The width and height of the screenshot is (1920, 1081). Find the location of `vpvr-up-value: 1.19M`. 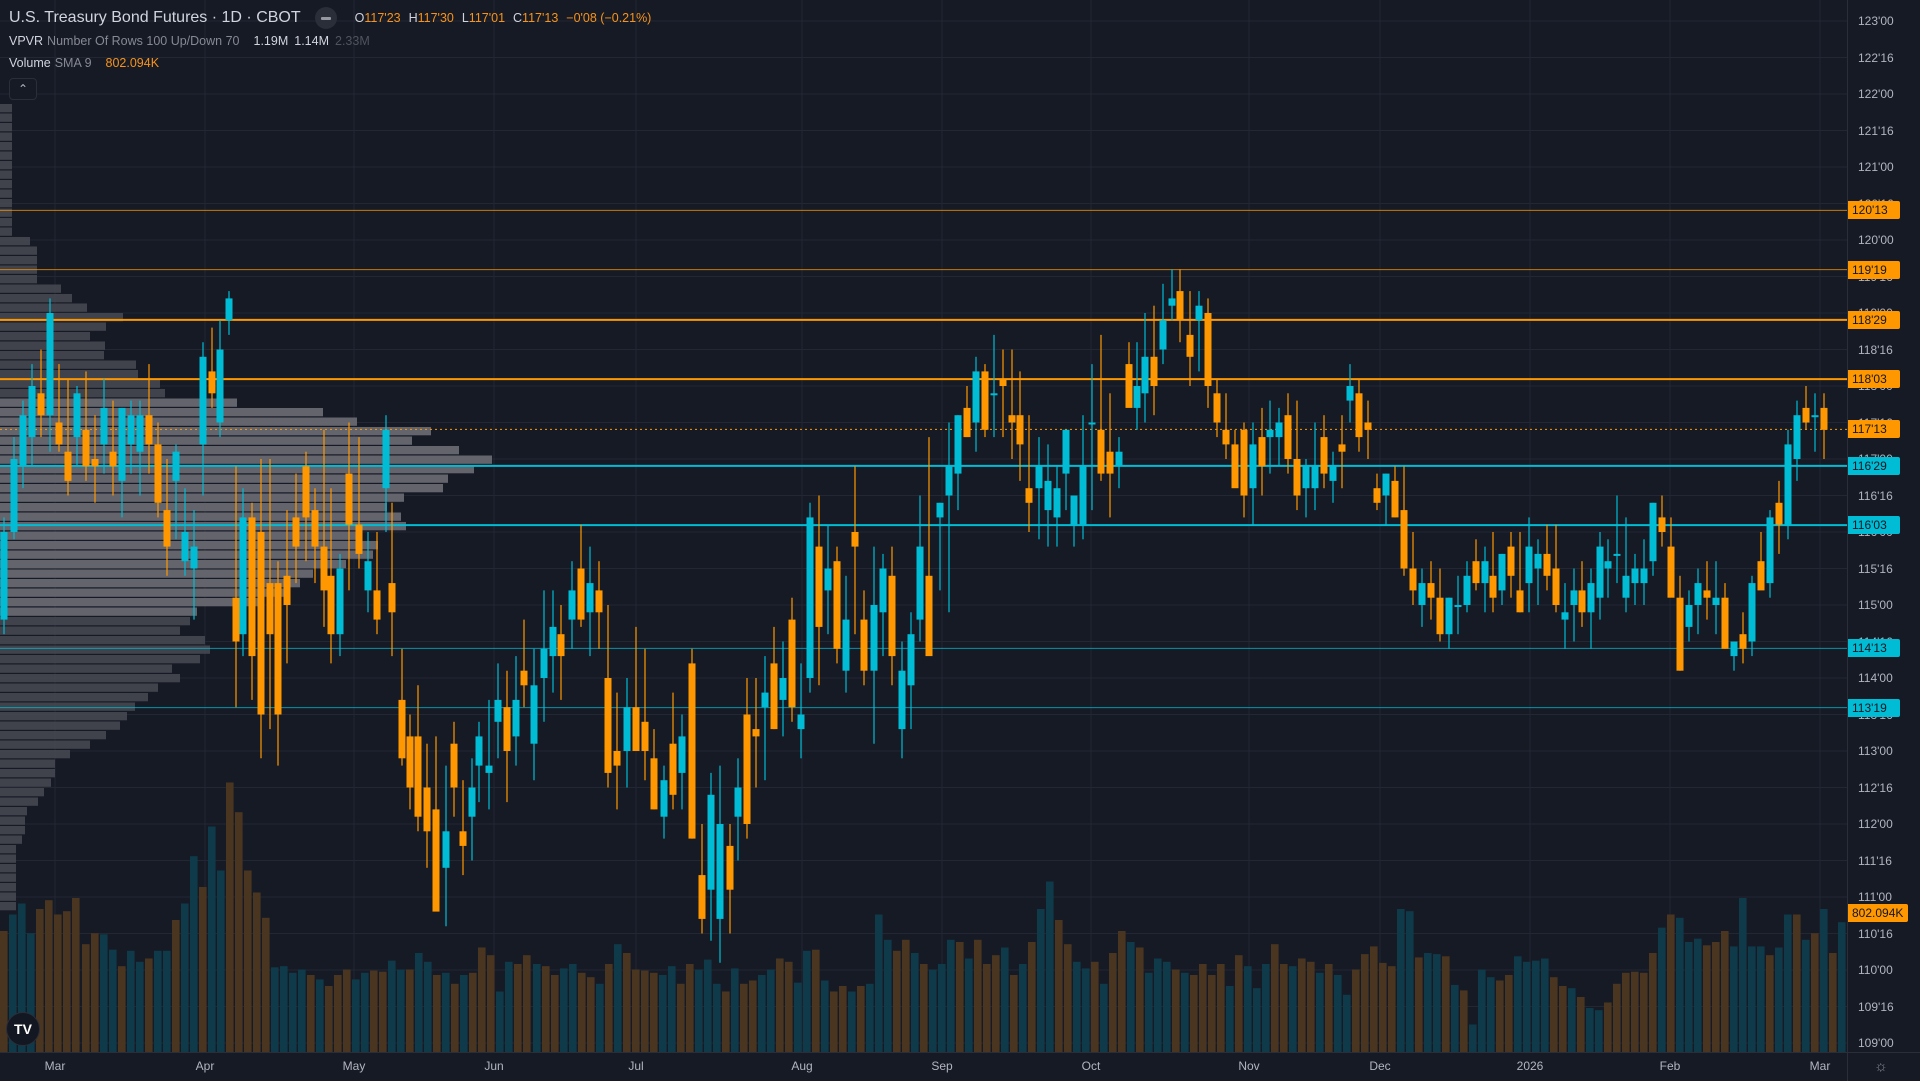

vpvr-up-value: 1.19M is located at coordinates (271, 41).